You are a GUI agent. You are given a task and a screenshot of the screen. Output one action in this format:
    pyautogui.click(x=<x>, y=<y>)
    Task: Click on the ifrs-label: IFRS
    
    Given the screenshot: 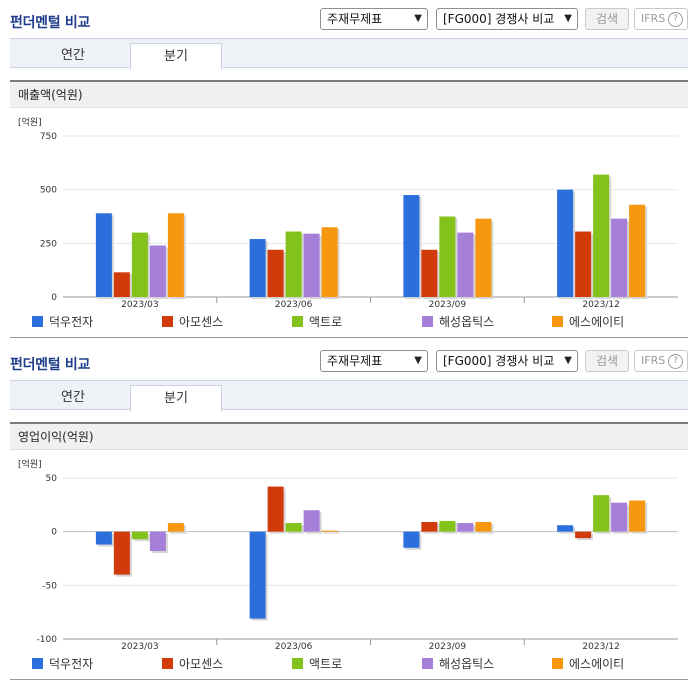 What is the action you would take?
    pyautogui.click(x=653, y=360)
    